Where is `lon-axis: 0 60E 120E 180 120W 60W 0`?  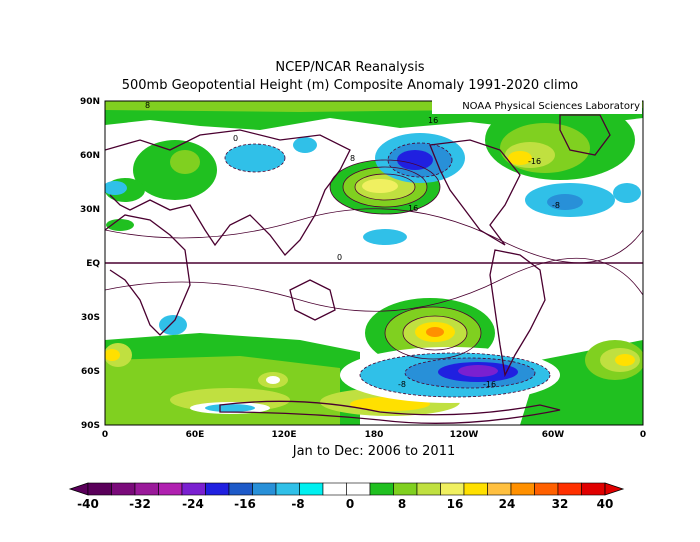 lon-axis: 0 60E 120E 180 120W 60W 0 is located at coordinates (374, 435).